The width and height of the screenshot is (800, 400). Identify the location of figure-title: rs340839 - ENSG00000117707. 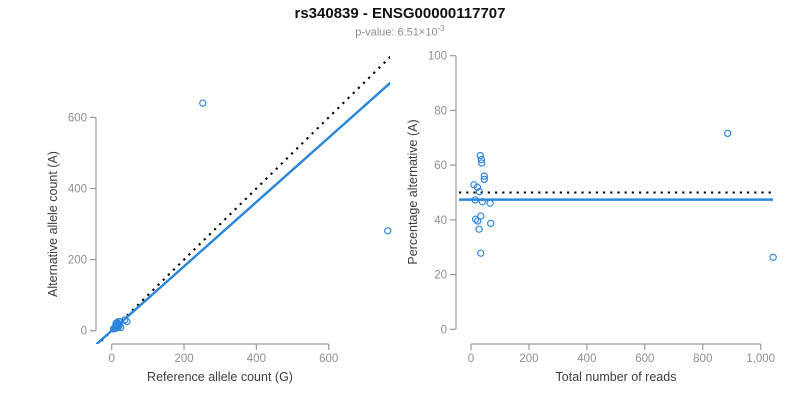
(400, 13).